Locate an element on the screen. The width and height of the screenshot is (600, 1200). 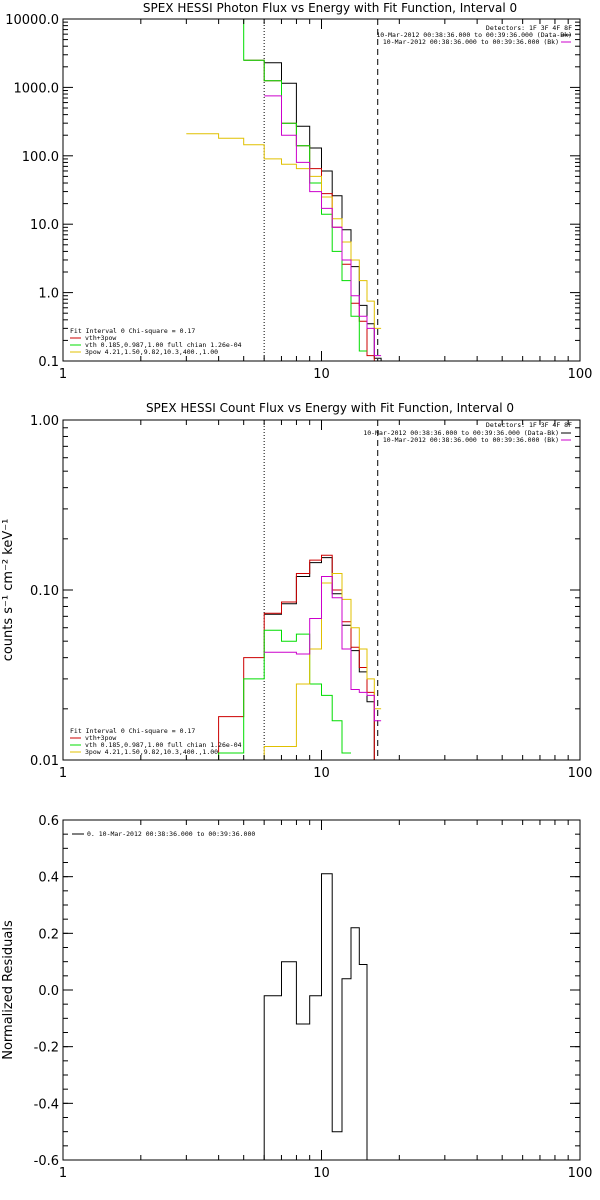
photon-flux-series is located at coordinates (287, 190).